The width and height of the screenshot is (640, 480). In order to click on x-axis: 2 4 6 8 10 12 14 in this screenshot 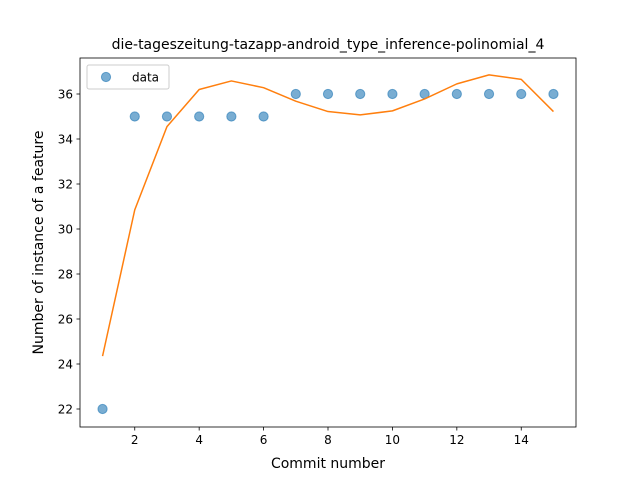, I will do `click(330, 437)`.